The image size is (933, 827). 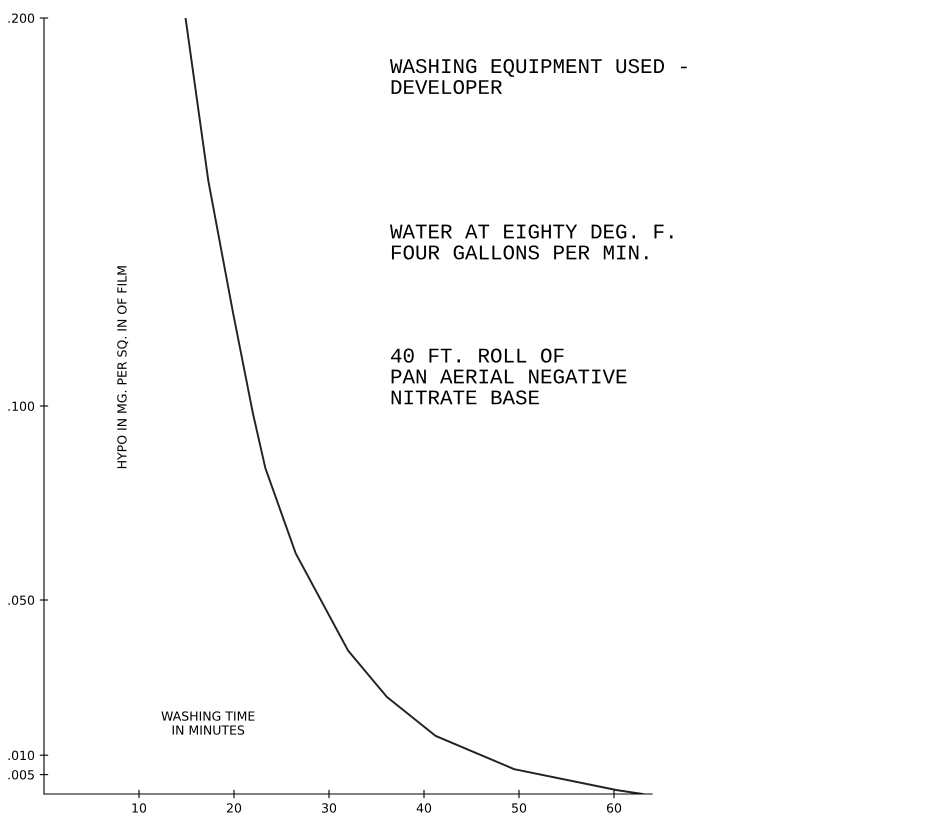 I want to click on x-tick-label: 50, so click(x=519, y=808).